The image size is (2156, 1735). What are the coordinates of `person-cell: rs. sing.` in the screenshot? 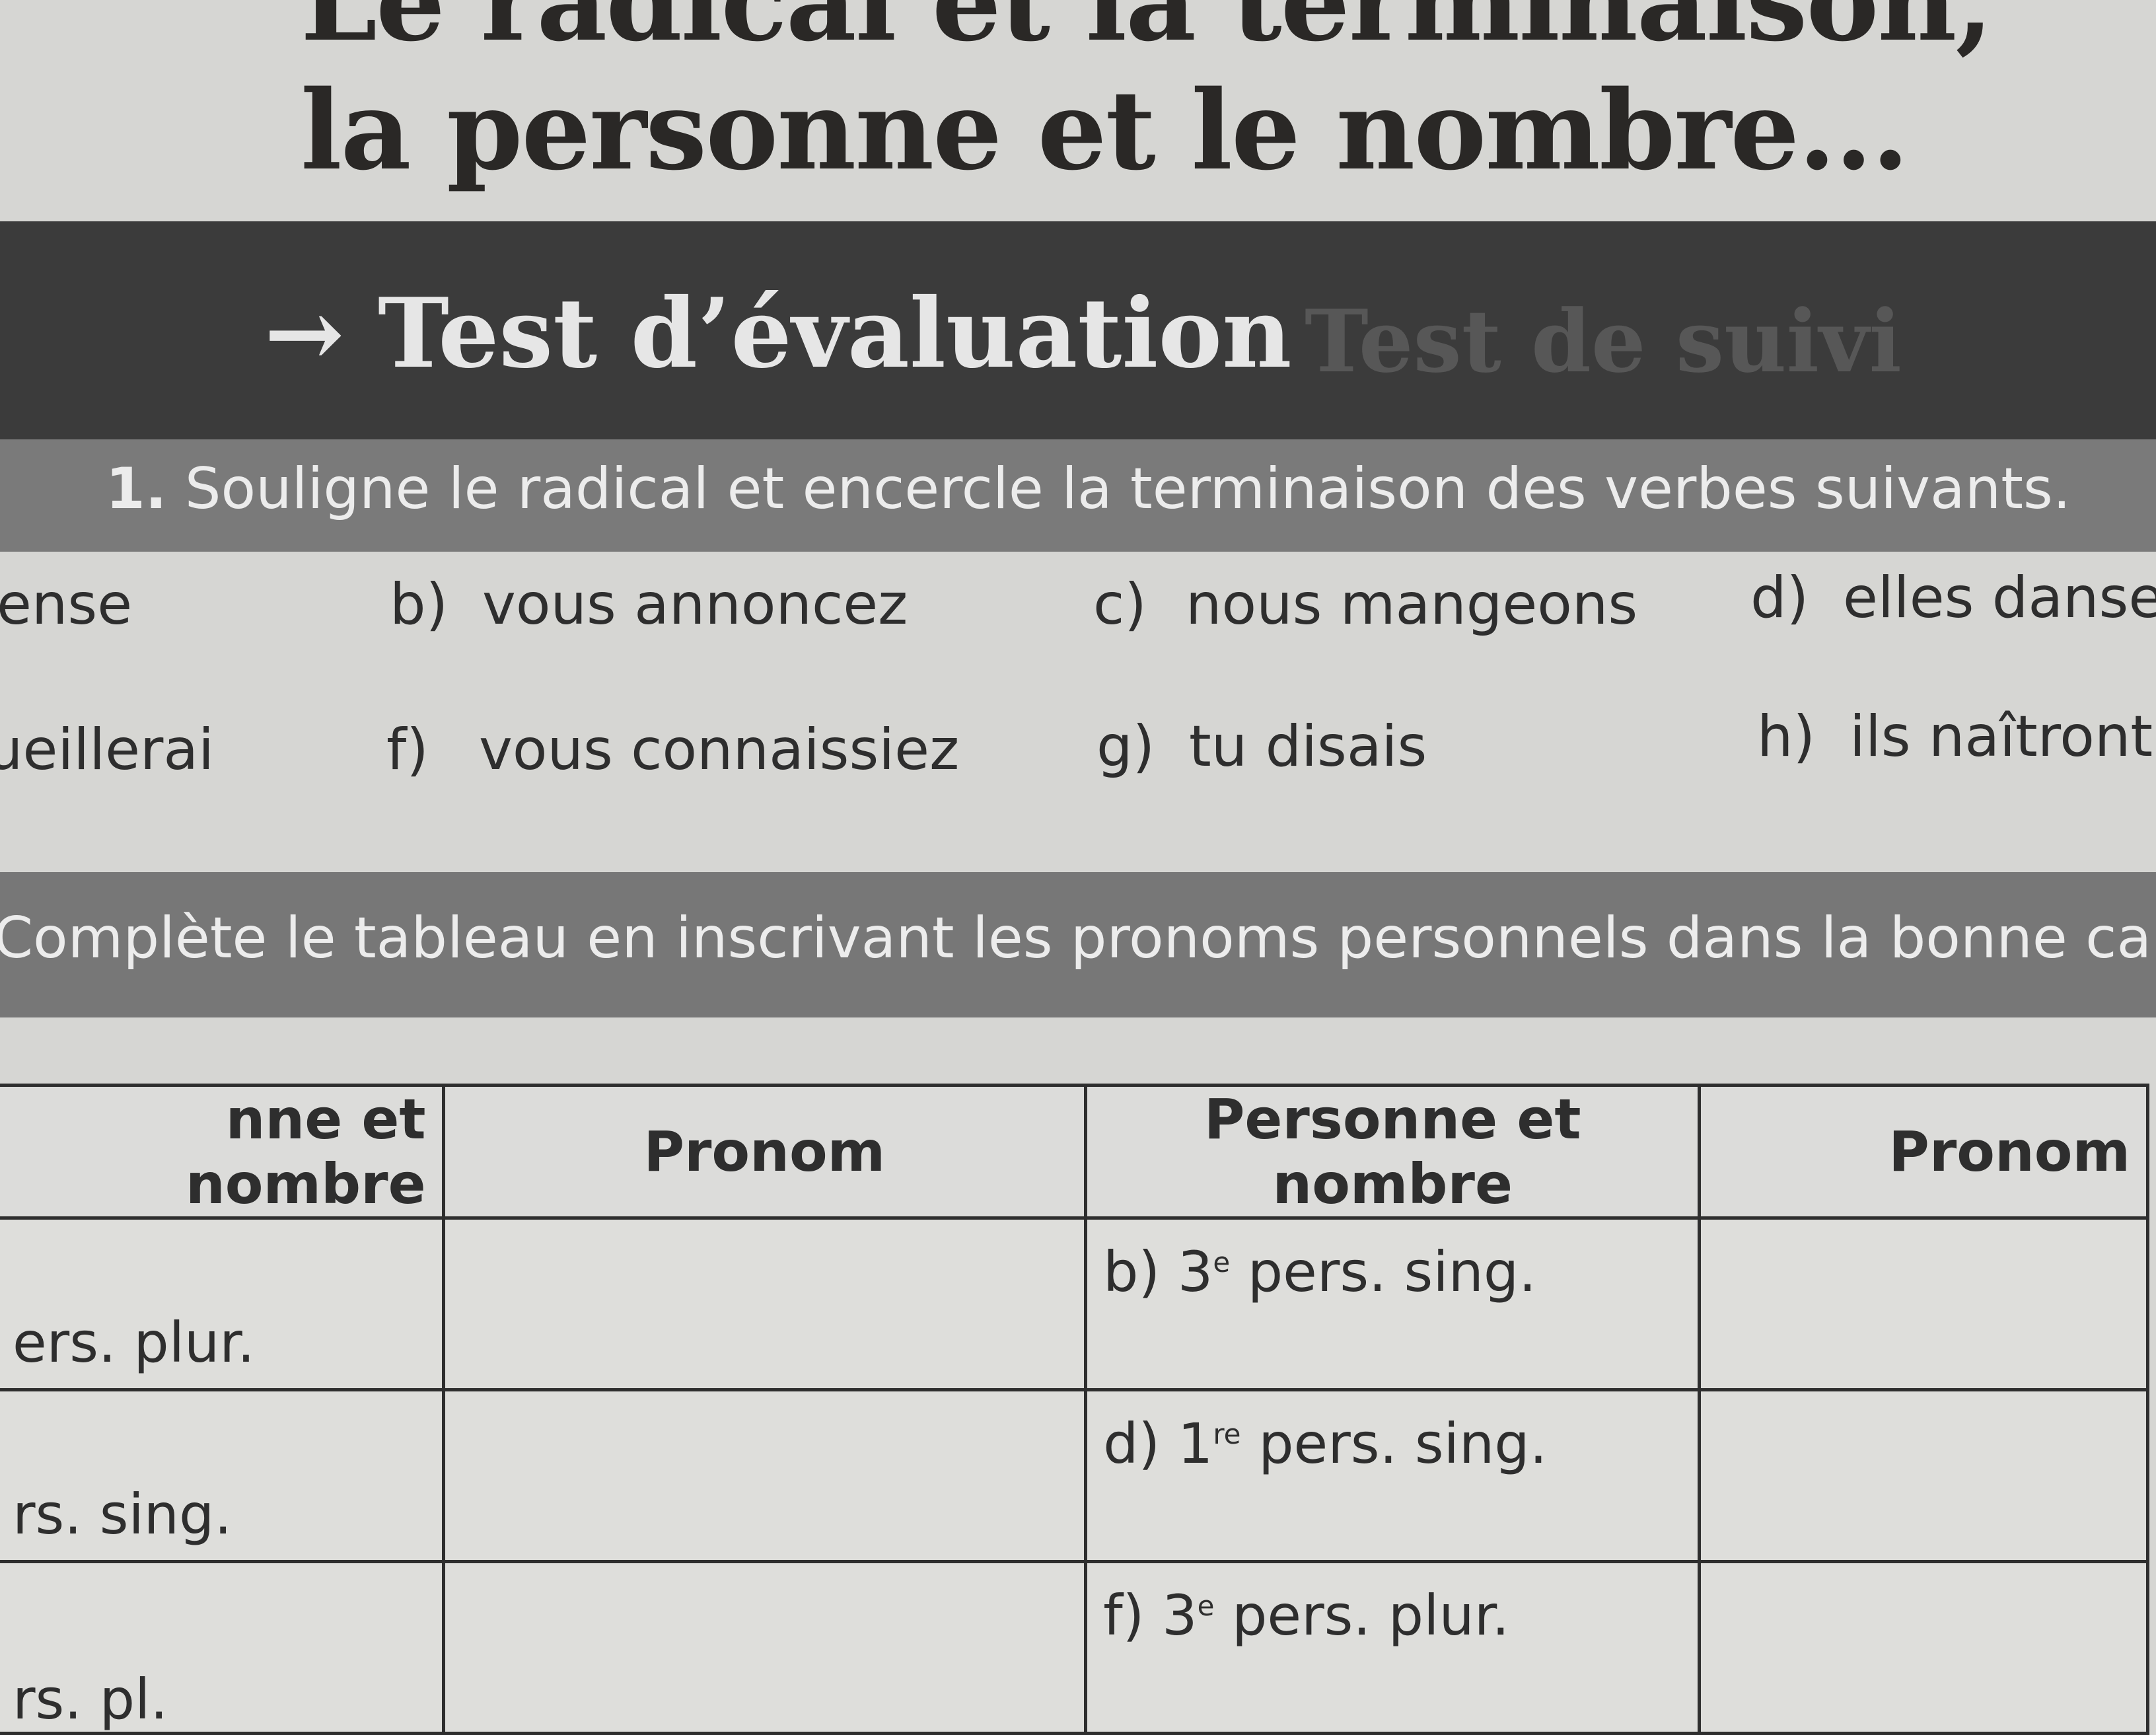 It's located at (222, 1475).